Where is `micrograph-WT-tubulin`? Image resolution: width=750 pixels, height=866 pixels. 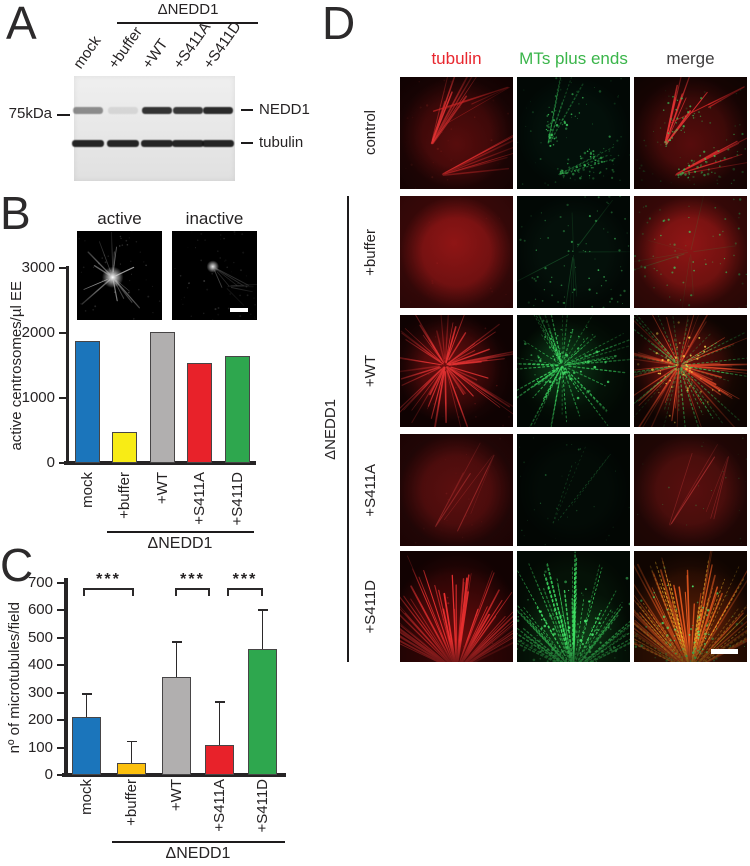
micrograph-WT-tubulin is located at coordinates (456, 371).